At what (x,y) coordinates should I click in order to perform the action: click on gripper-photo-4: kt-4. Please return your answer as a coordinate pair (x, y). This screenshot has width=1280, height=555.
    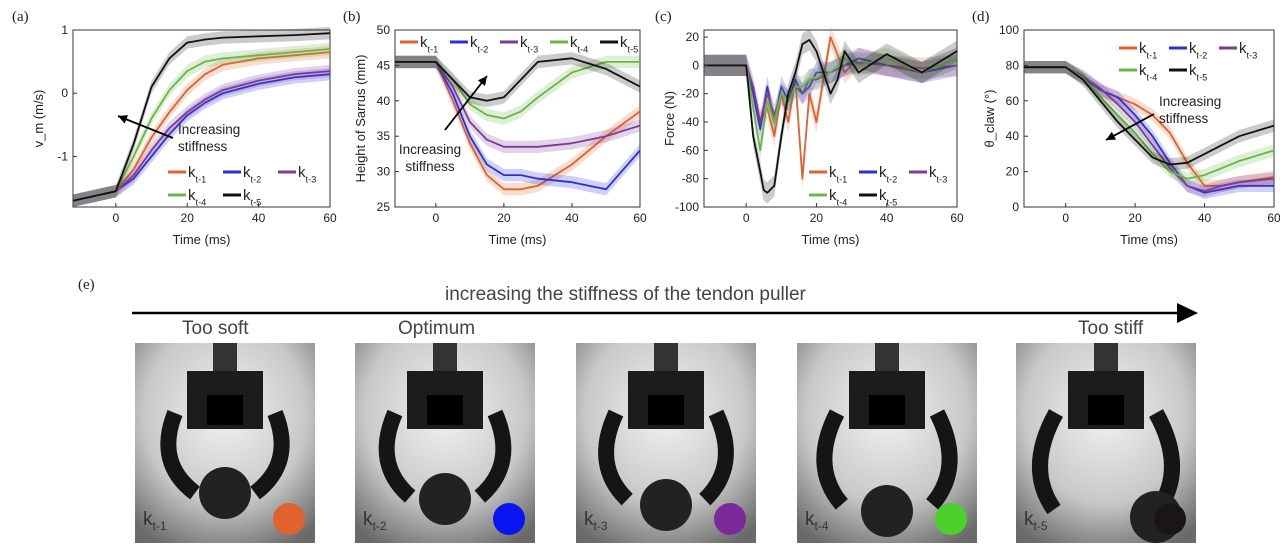
    Looking at the image, I should click on (887, 443).